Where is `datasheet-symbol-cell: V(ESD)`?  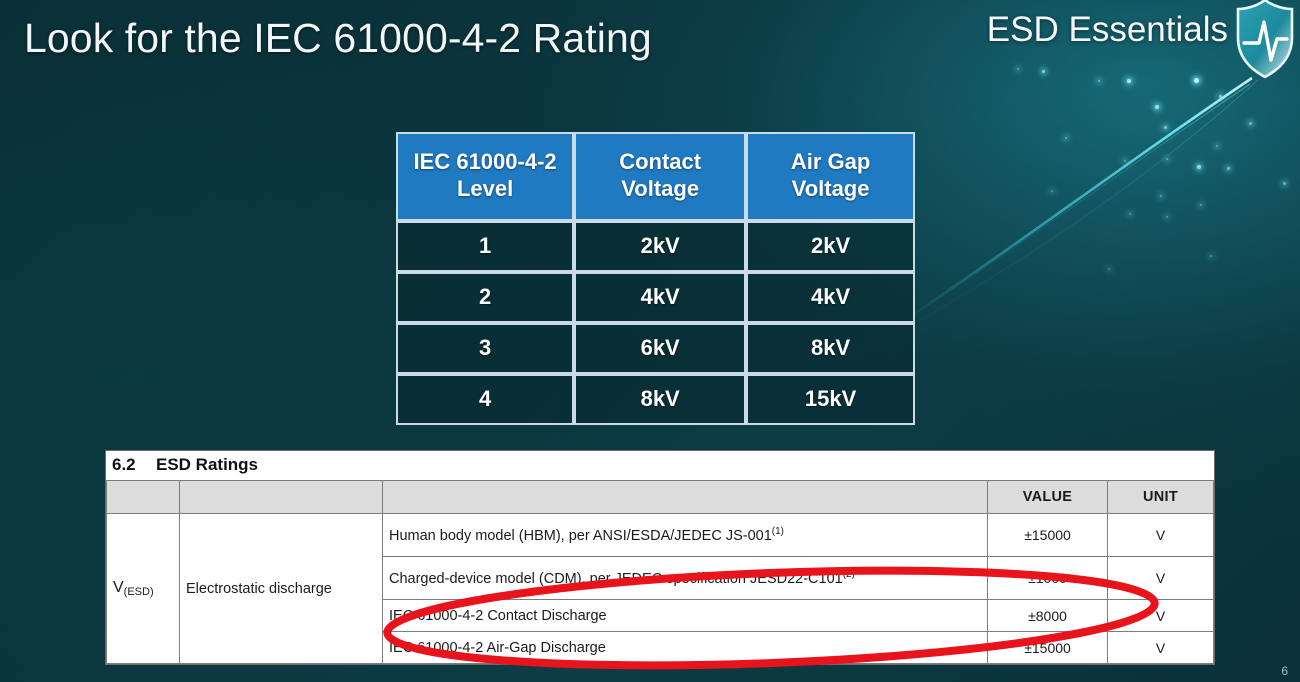
datasheet-symbol-cell: V(ESD) is located at coordinates (143, 588).